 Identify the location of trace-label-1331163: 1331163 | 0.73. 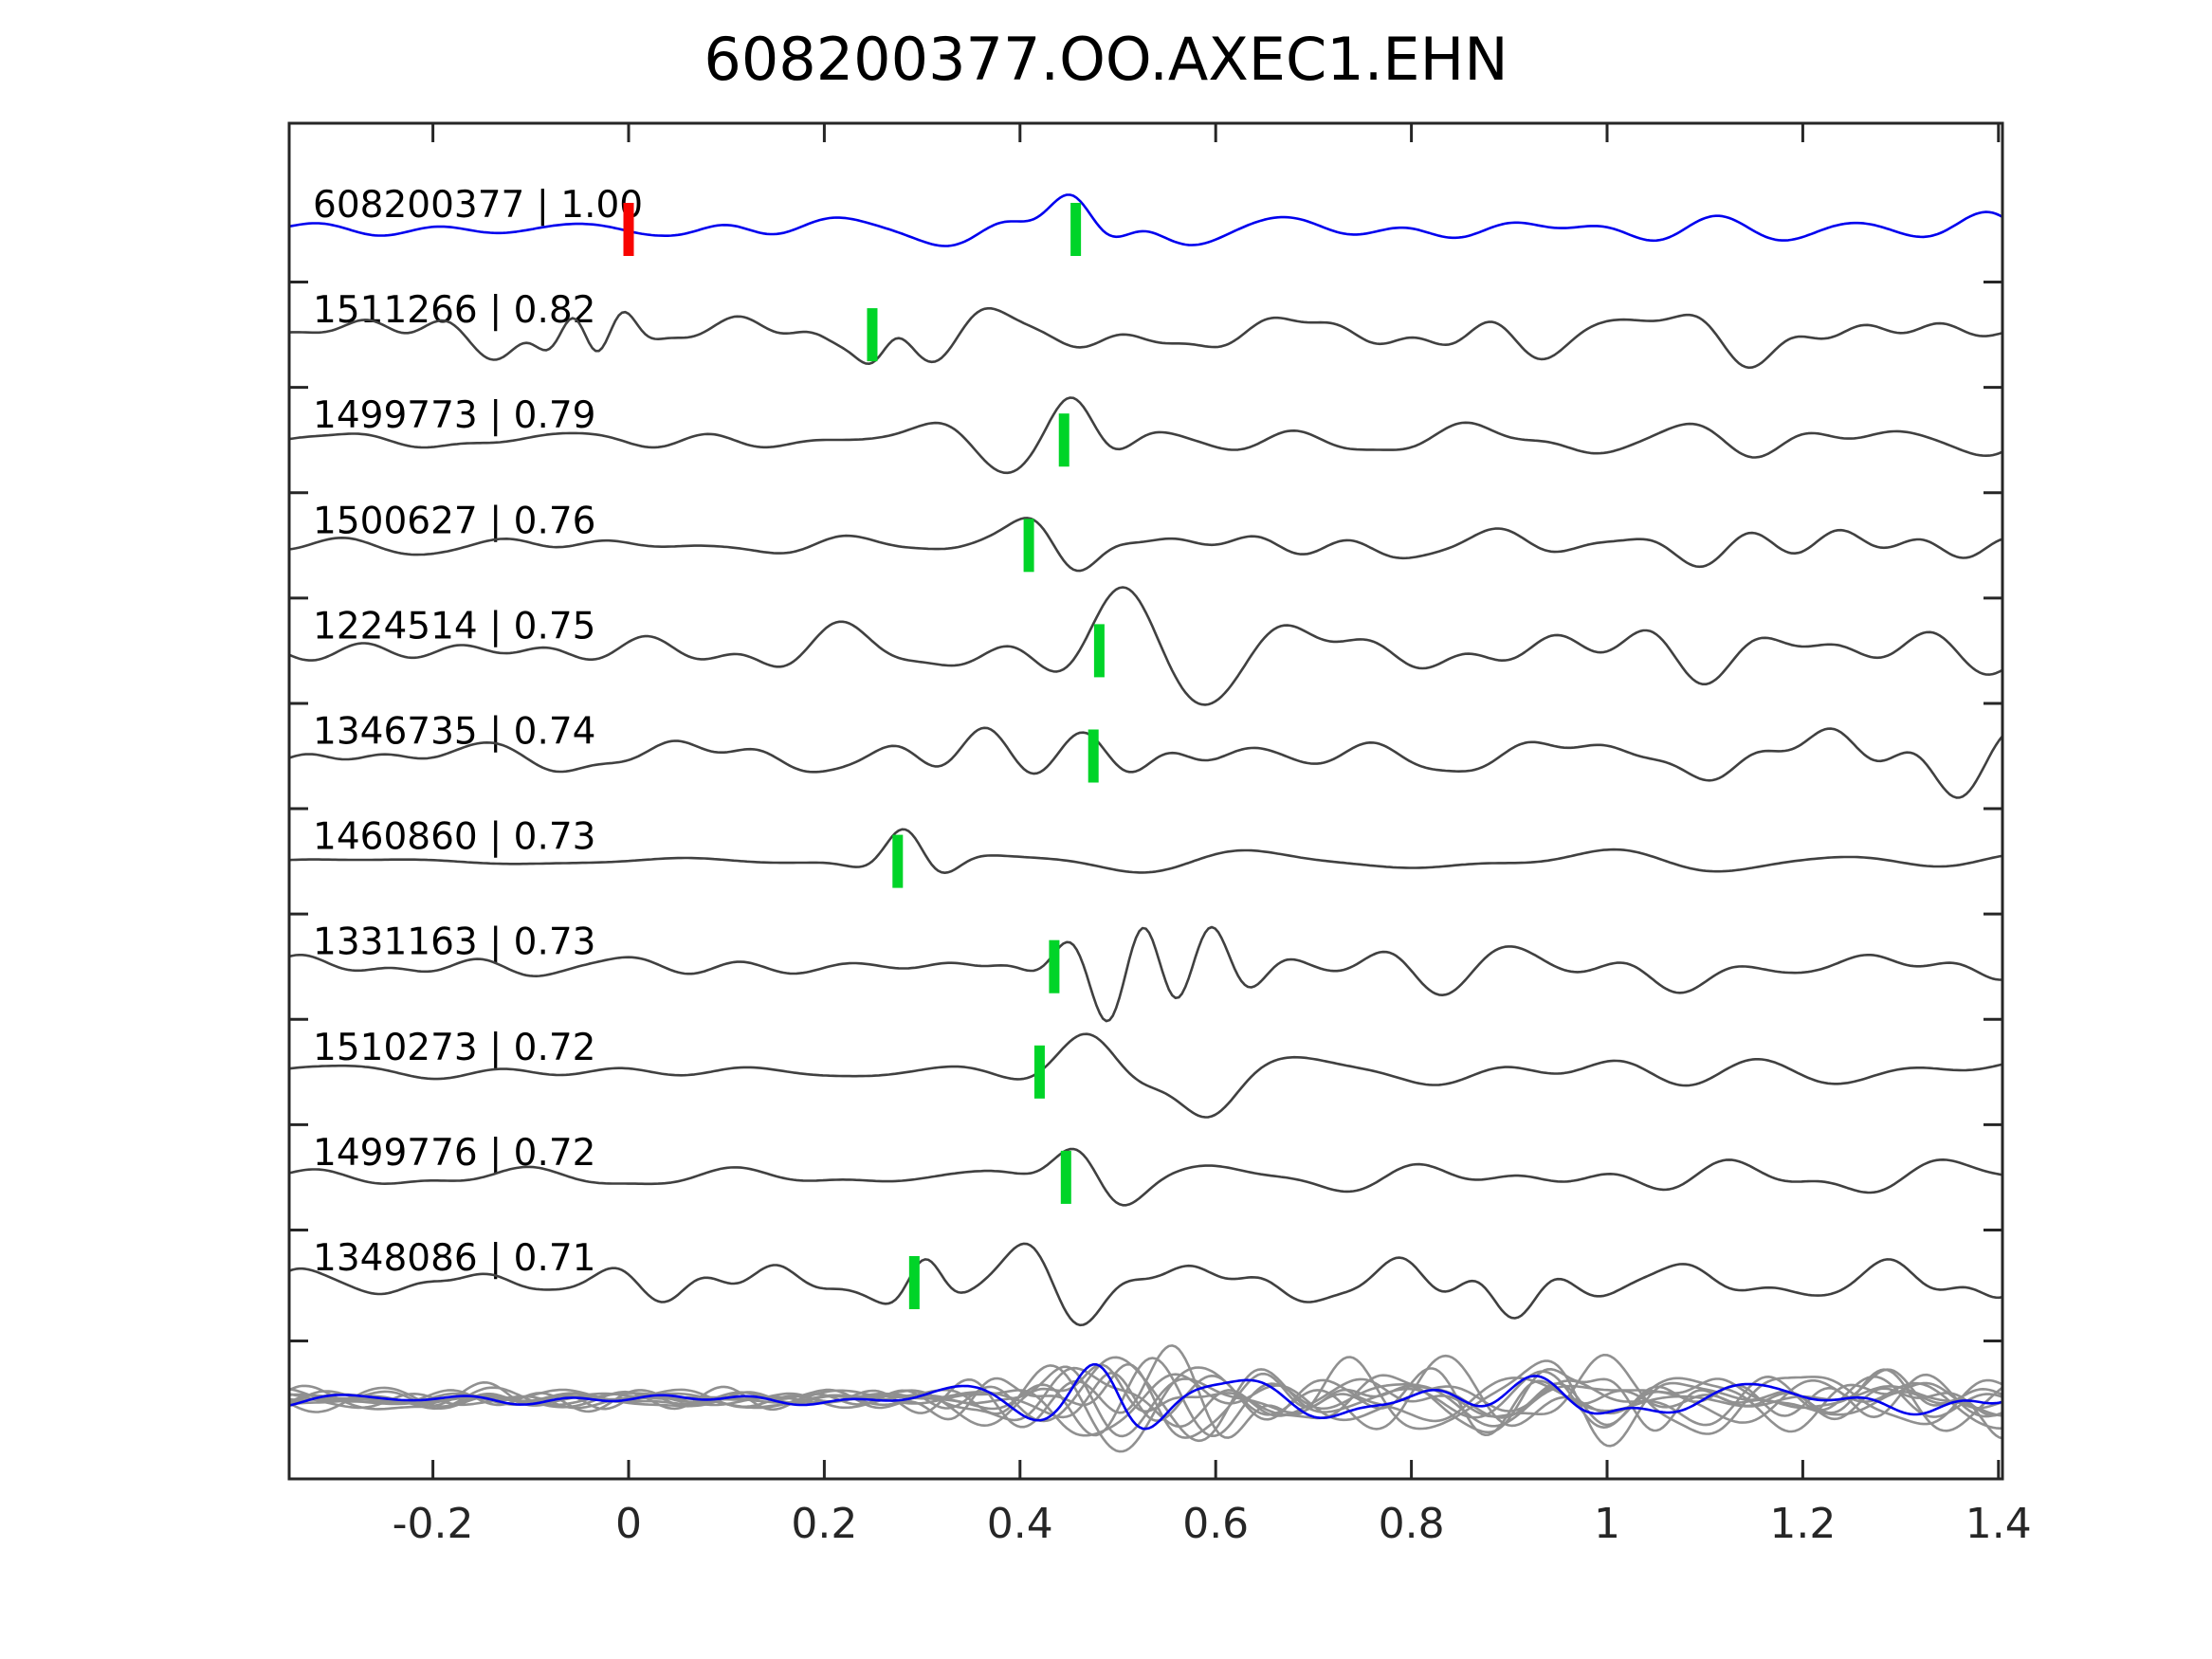
(454, 942).